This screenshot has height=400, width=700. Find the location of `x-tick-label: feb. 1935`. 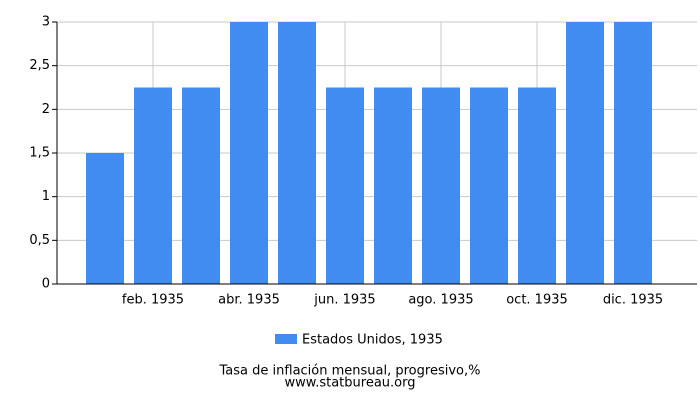

x-tick-label: feb. 1935 is located at coordinates (153, 300).